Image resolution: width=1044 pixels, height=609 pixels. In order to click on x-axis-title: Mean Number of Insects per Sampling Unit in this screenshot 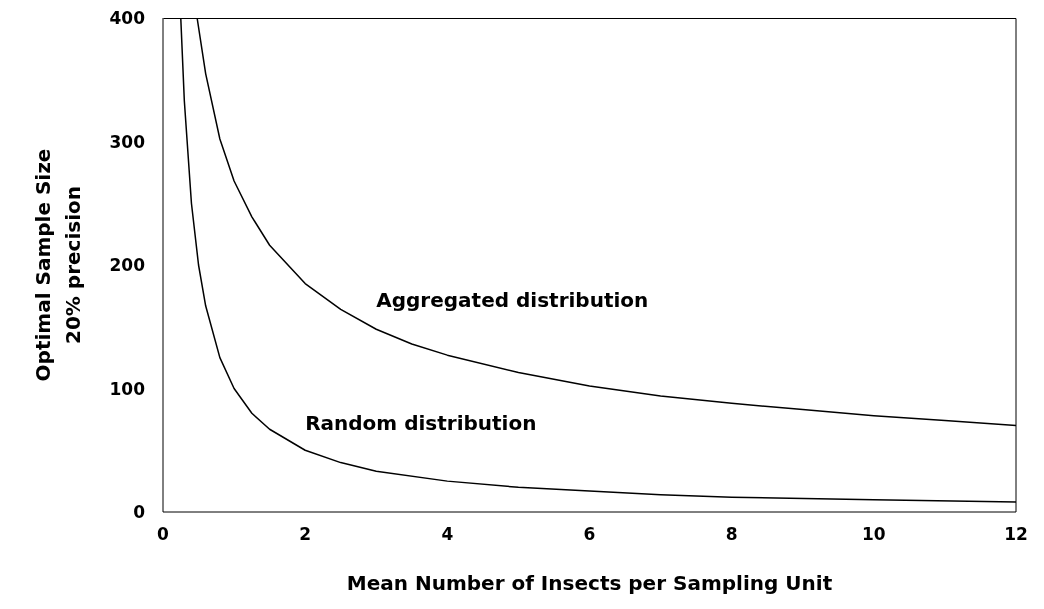, I will do `click(589, 583)`.